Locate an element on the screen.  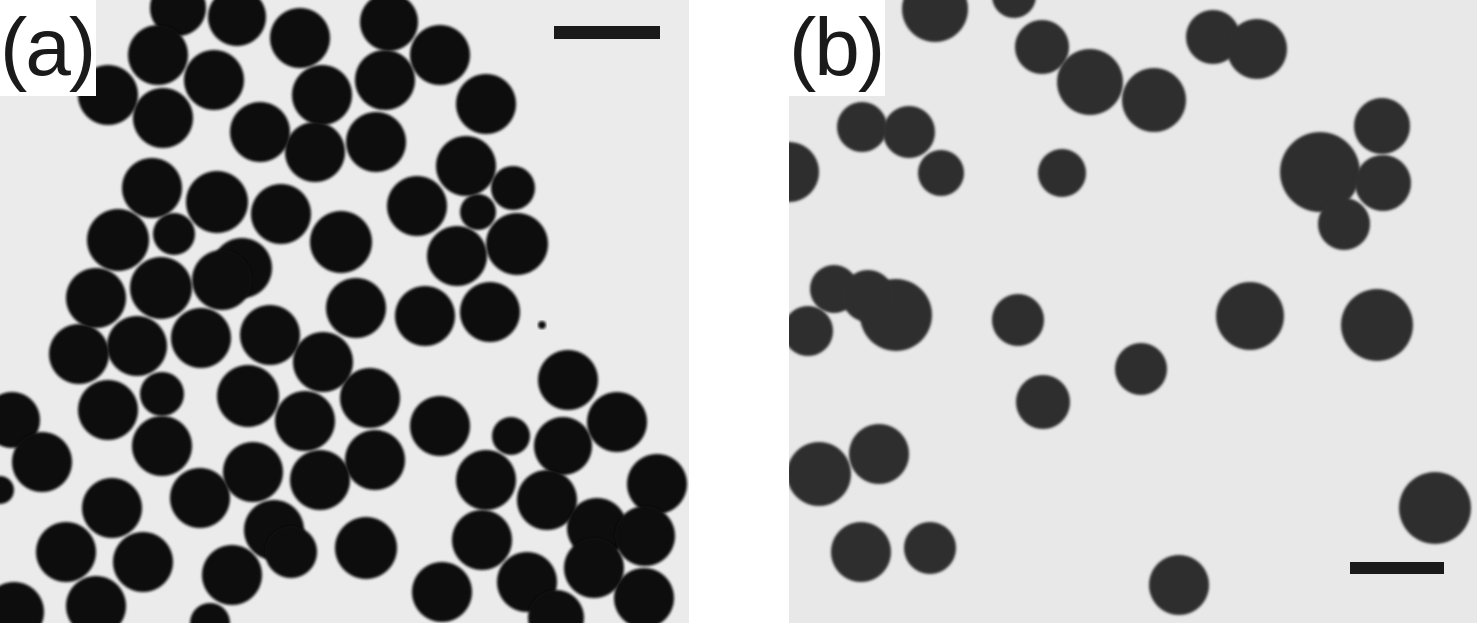
scale-bar-b is located at coordinates (1397, 568).